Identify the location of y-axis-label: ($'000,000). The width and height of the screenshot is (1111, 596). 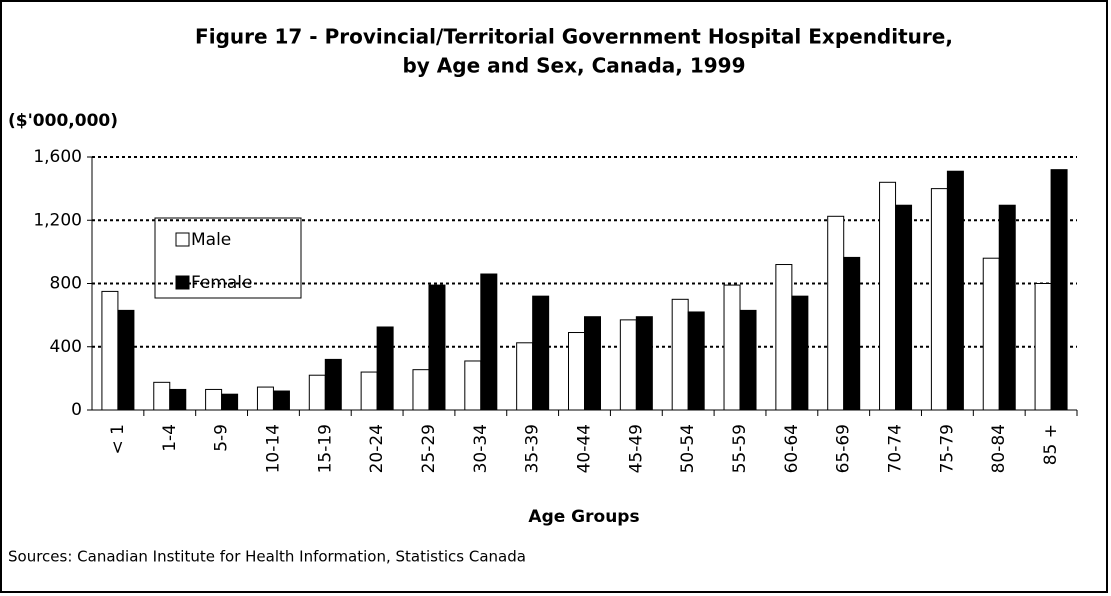
(63, 121).